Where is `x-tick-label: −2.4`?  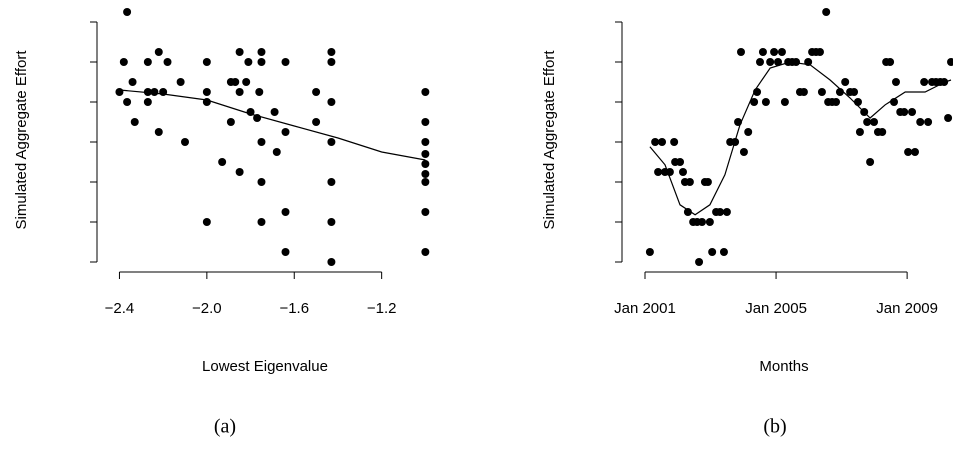 x-tick-label: −2.4 is located at coordinates (120, 308).